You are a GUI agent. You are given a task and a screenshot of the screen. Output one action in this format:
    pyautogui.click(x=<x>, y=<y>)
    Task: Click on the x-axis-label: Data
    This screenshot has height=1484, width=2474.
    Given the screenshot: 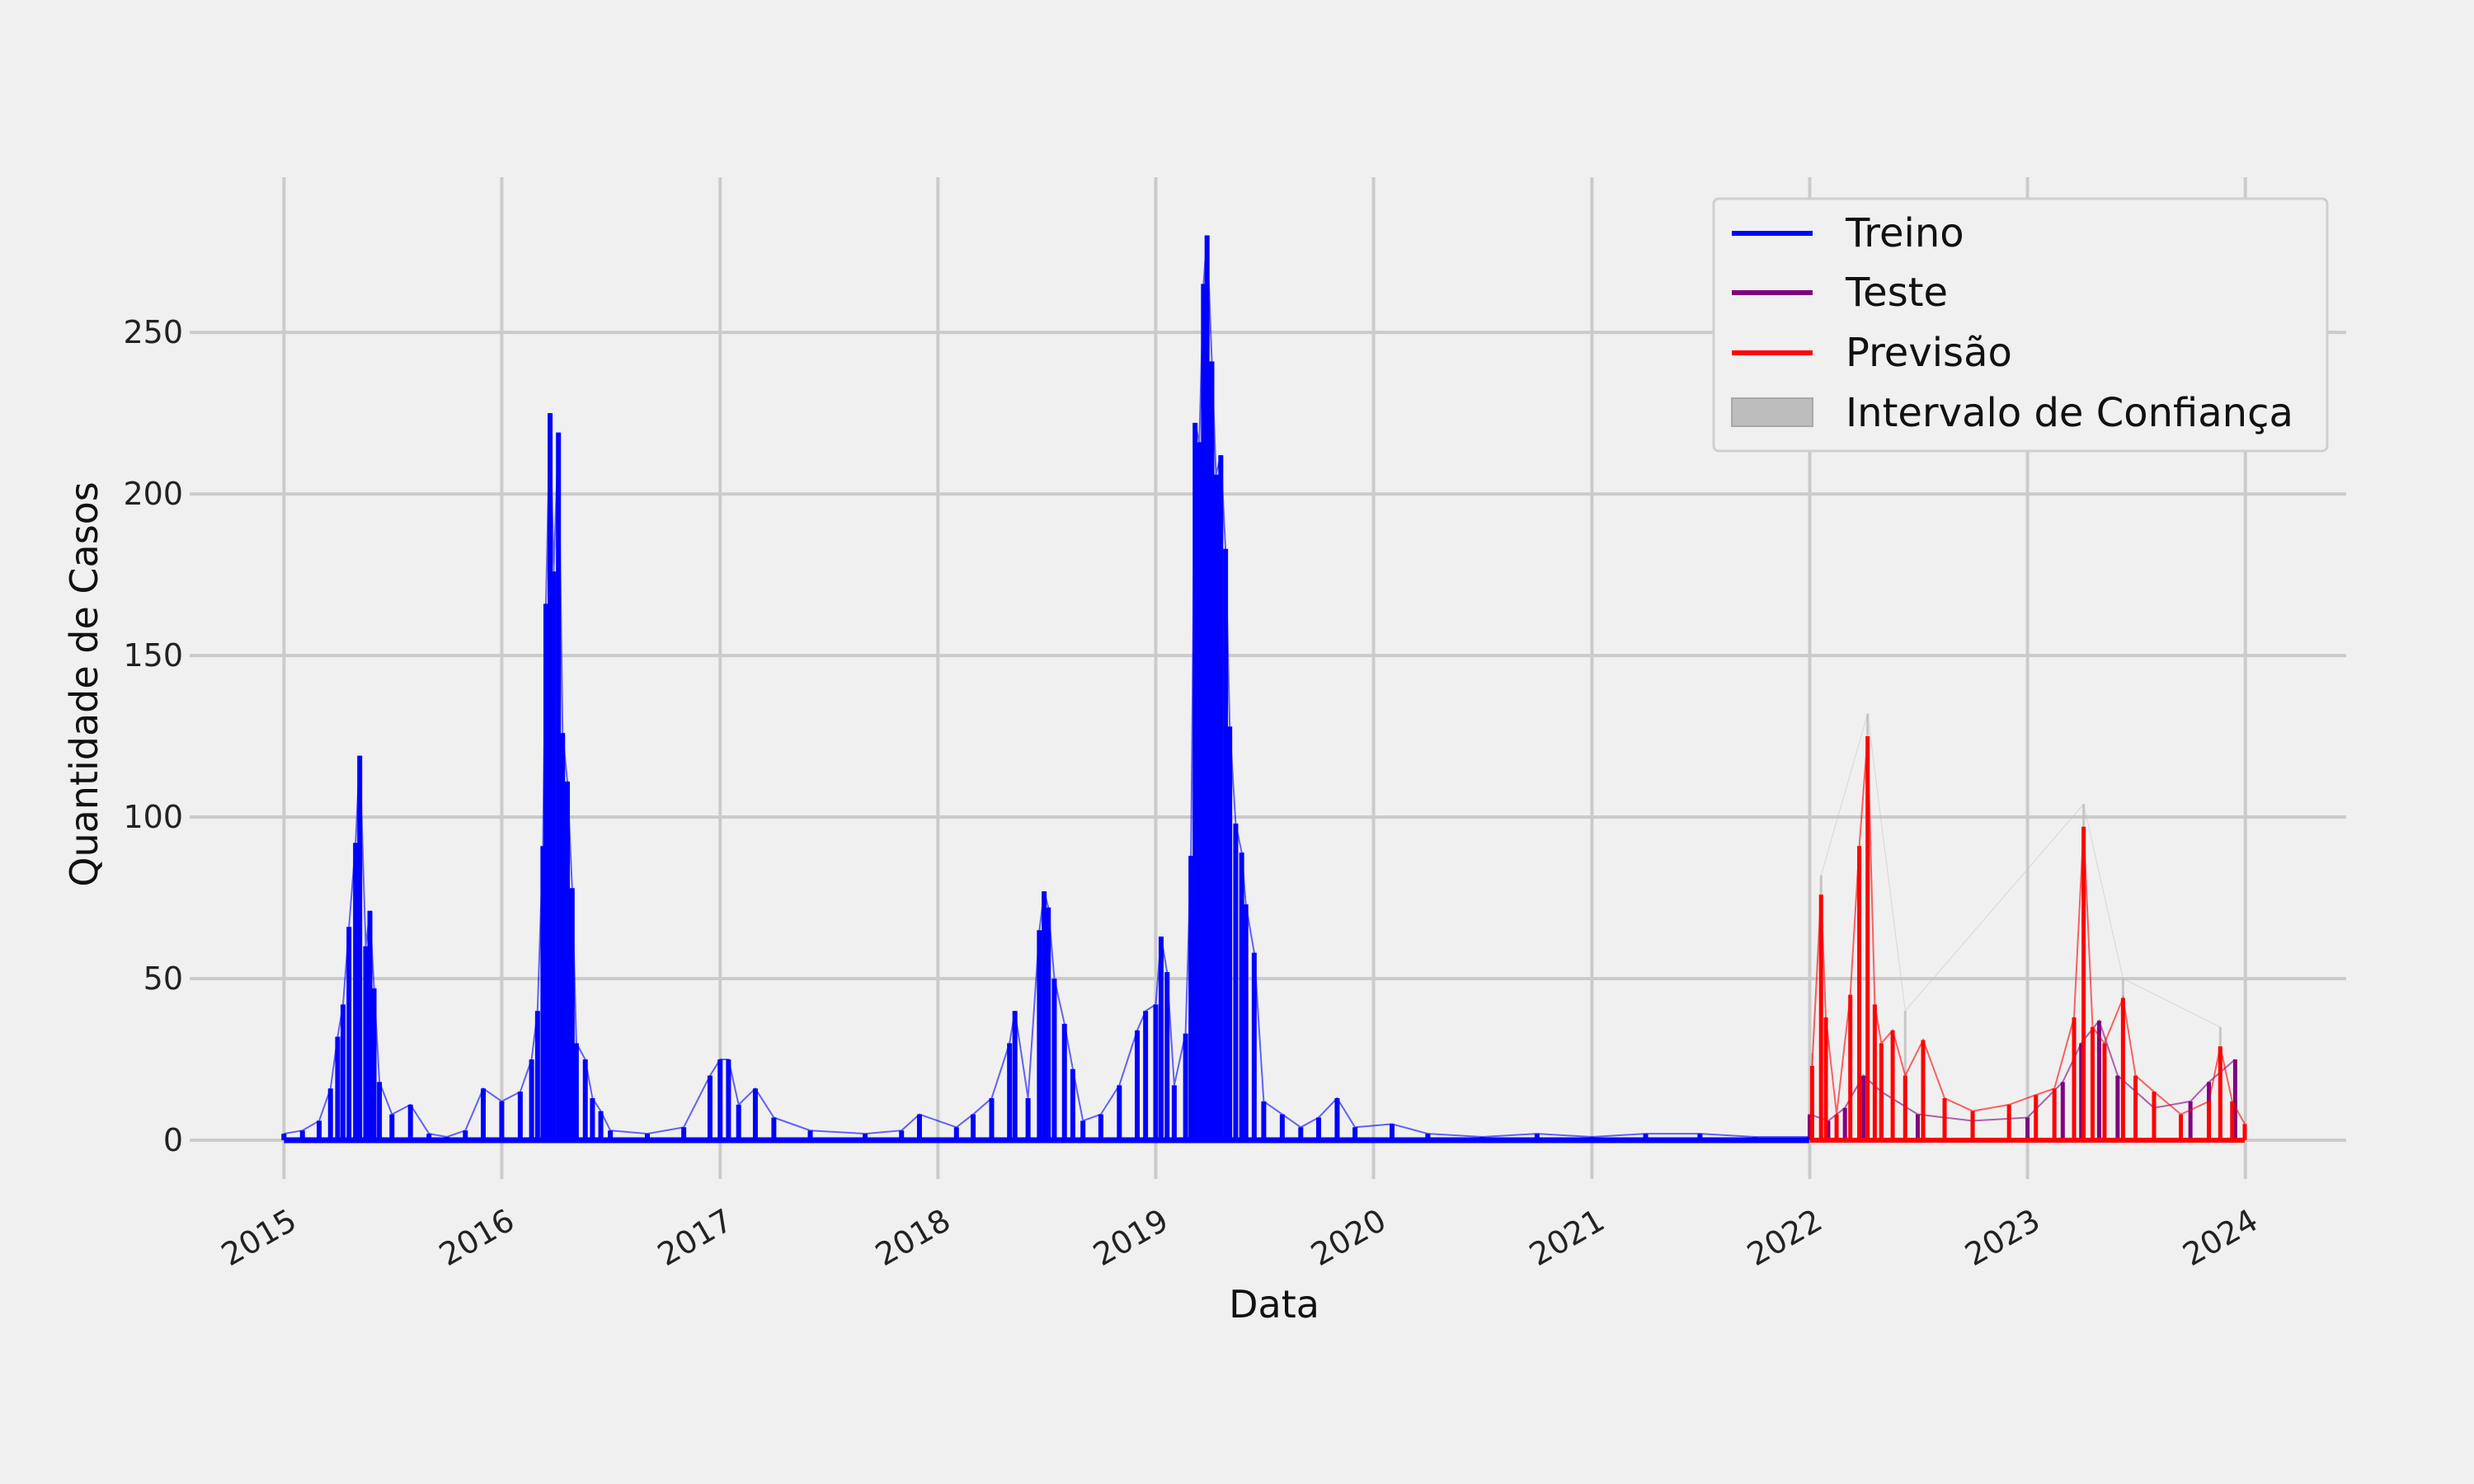 What is the action you would take?
    pyautogui.click(x=1274, y=1304)
    